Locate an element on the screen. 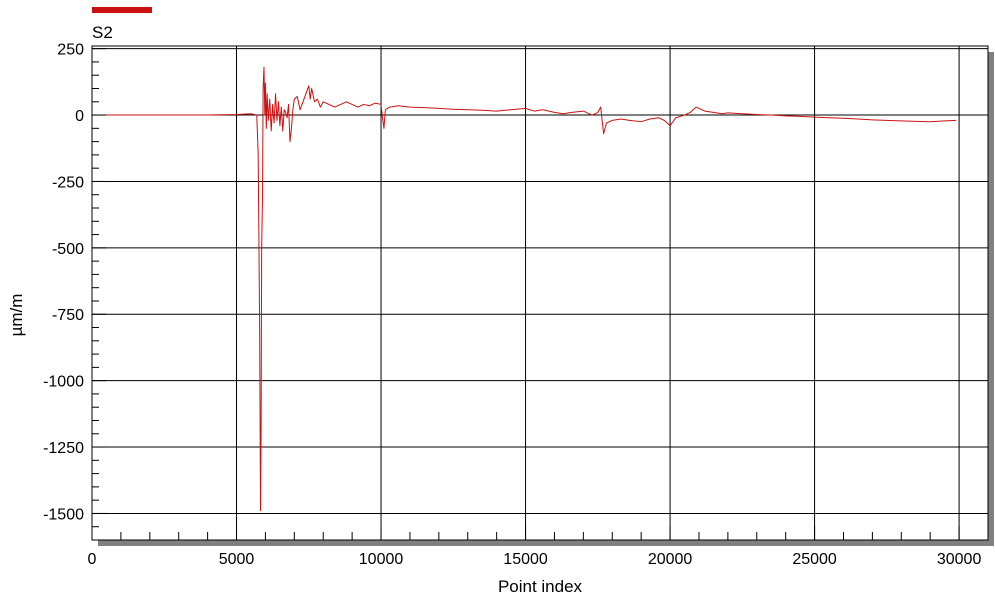 The height and width of the screenshot is (599, 995). frame-shadow-right is located at coordinates (991, 299).